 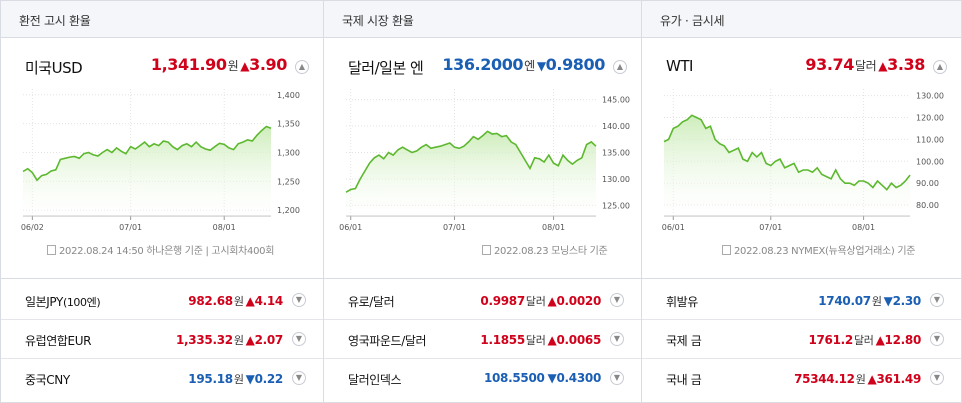 What do you see at coordinates (387, 341) in the screenshot?
I see `item-name: 영국파운드/달러` at bounding box center [387, 341].